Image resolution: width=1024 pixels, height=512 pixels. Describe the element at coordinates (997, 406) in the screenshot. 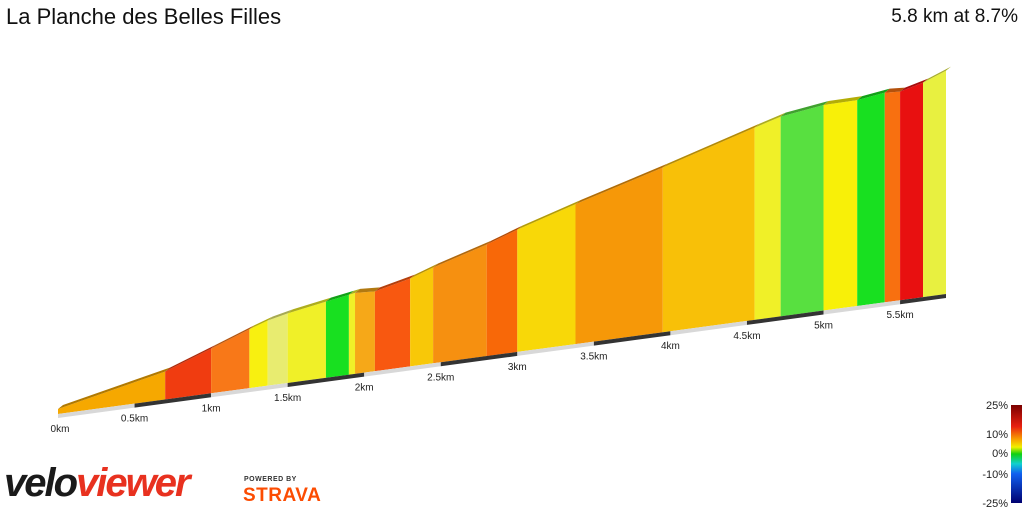

I see `legend-label-25: 25%` at that location.